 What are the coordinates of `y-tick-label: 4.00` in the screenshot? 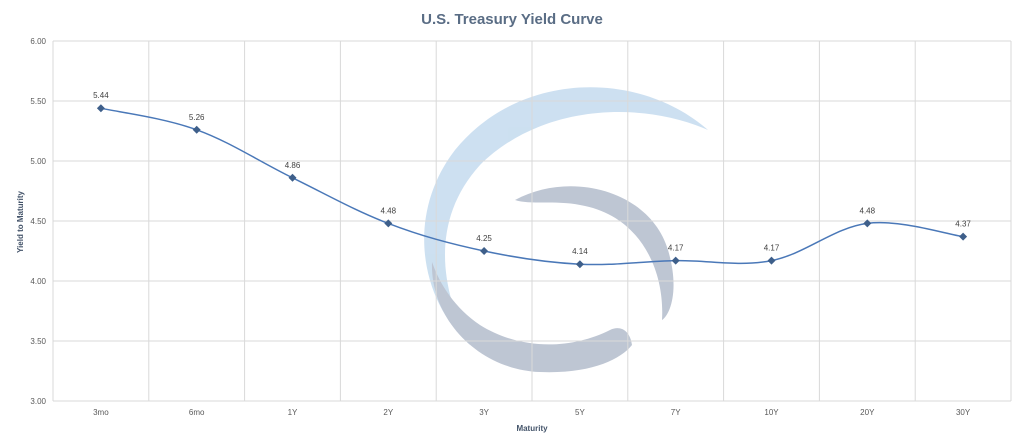 It's located at (38, 281).